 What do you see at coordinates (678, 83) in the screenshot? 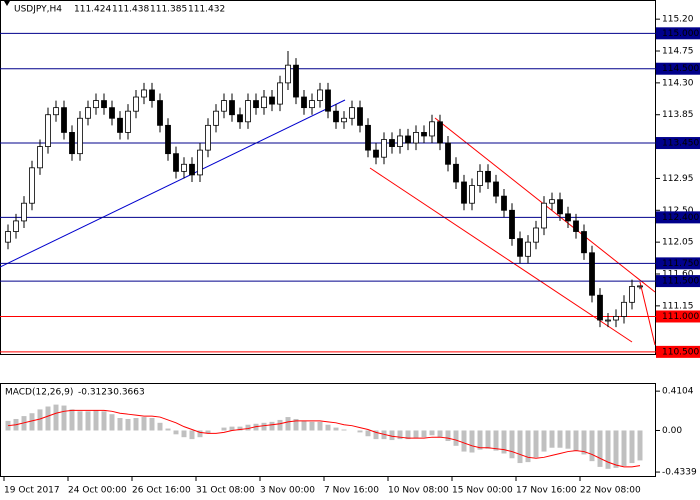
I see `y-tick-label: 114.30` at bounding box center [678, 83].